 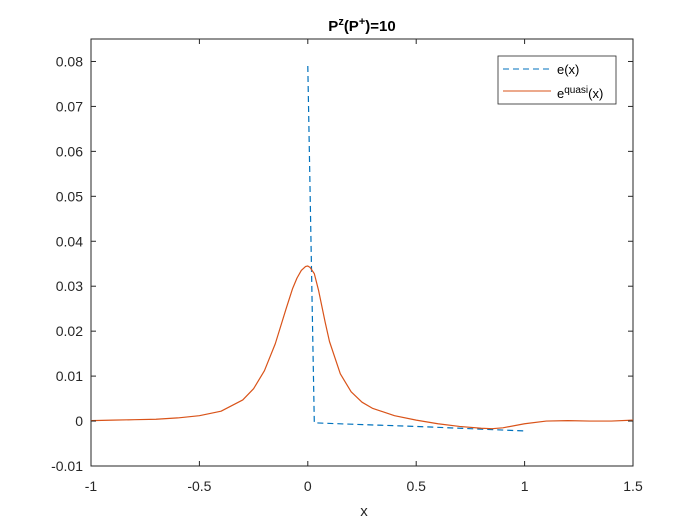 I want to click on y-tick-label: 0.03, so click(x=69, y=286).